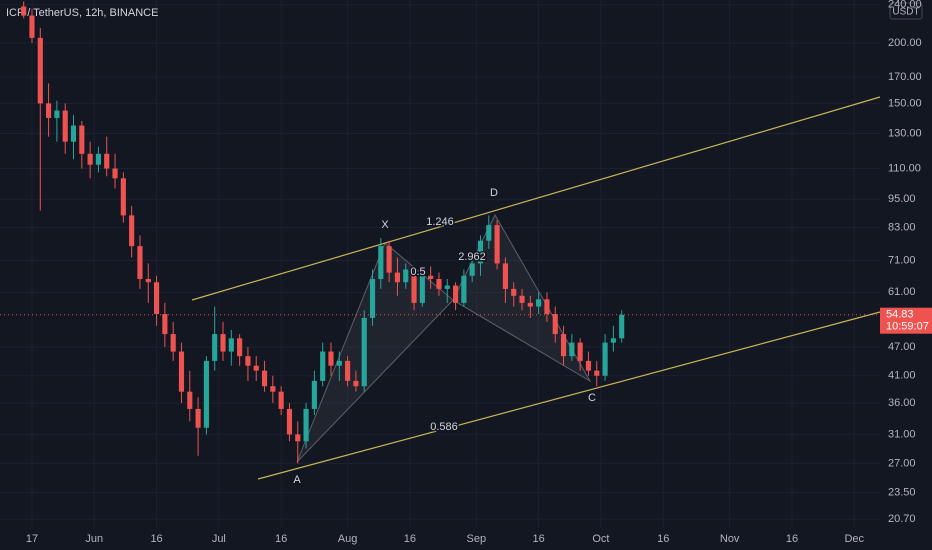 The height and width of the screenshot is (550, 932). I want to click on last-price-box, so click(906, 320).